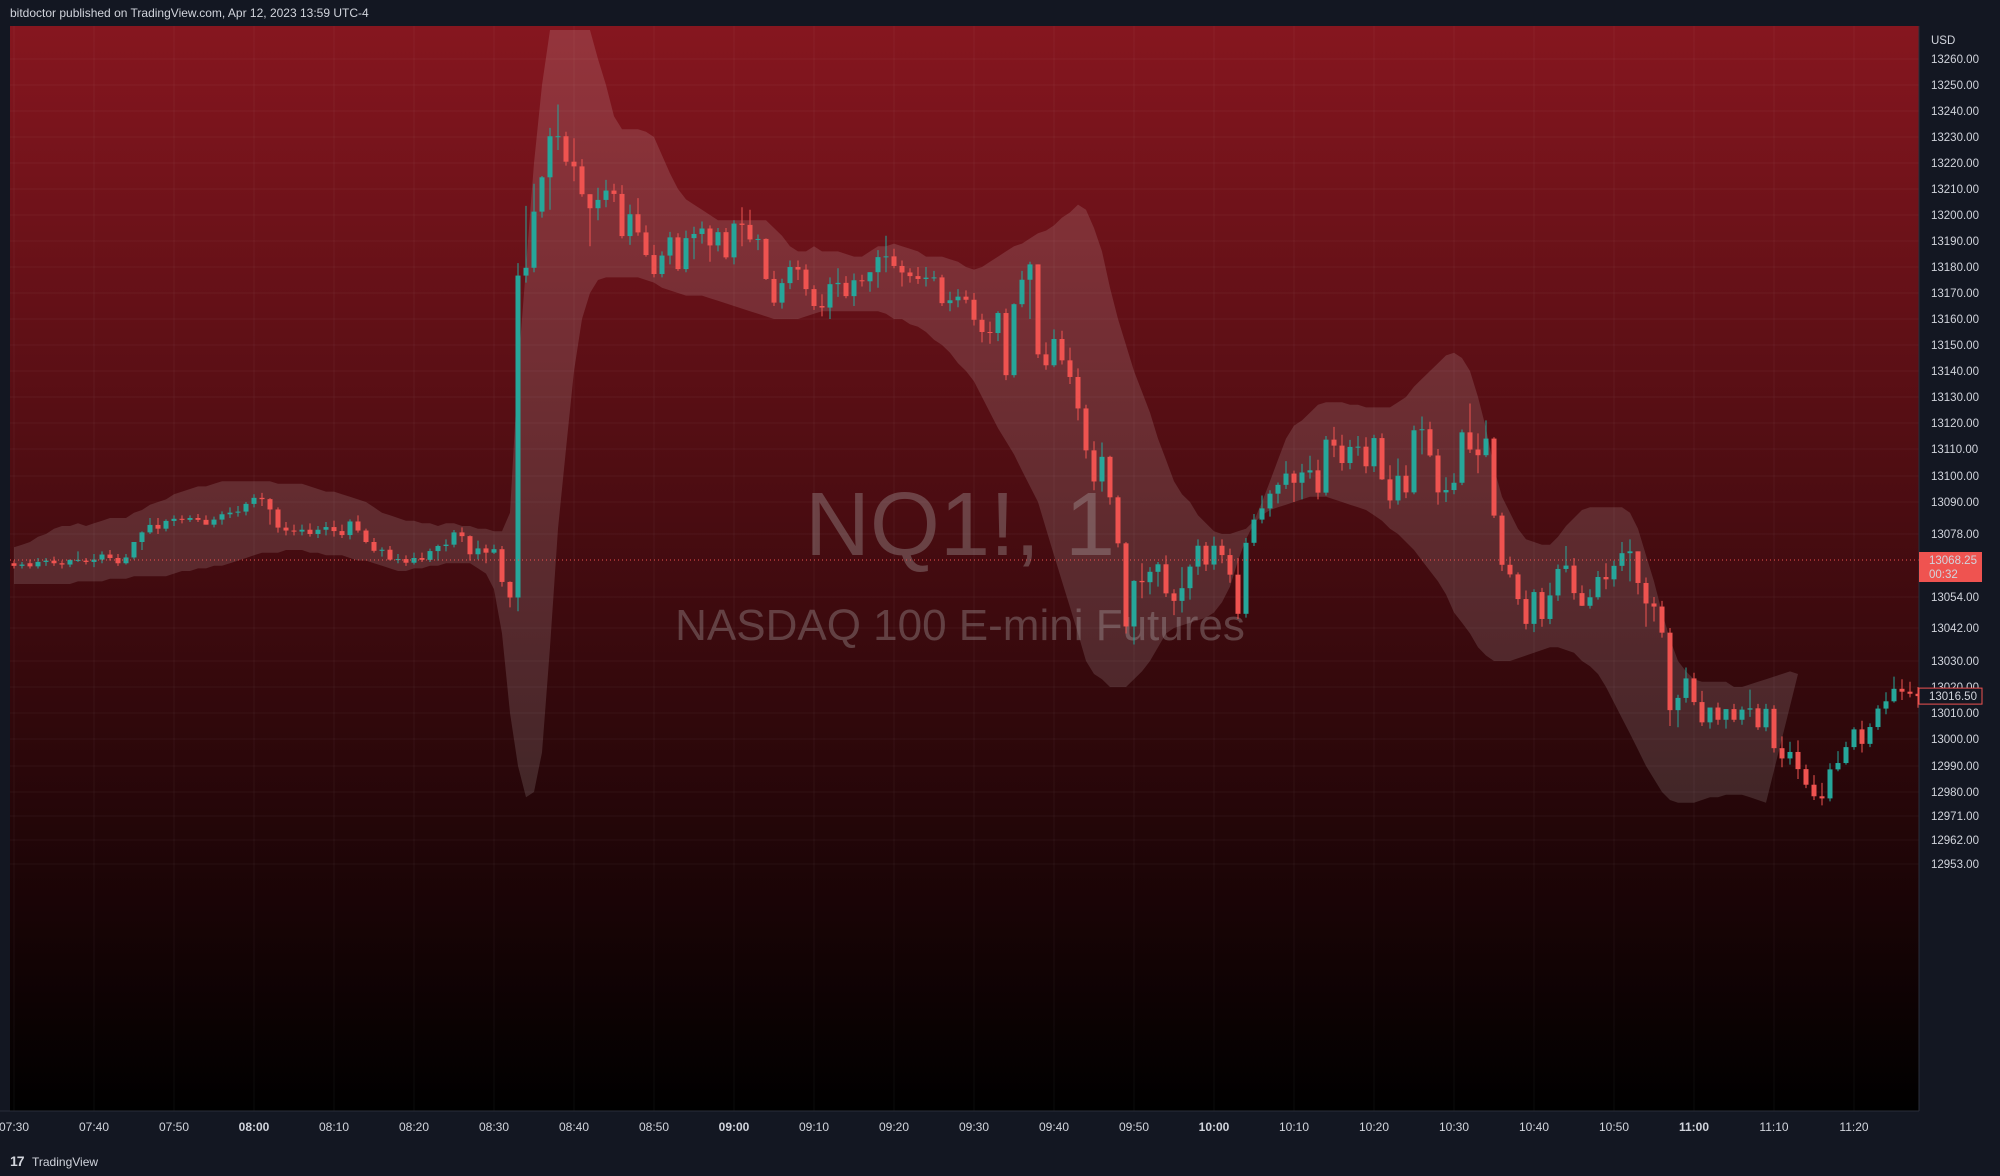 The width and height of the screenshot is (2000, 1176). I want to click on price-tick: 13110.00, so click(1954, 450).